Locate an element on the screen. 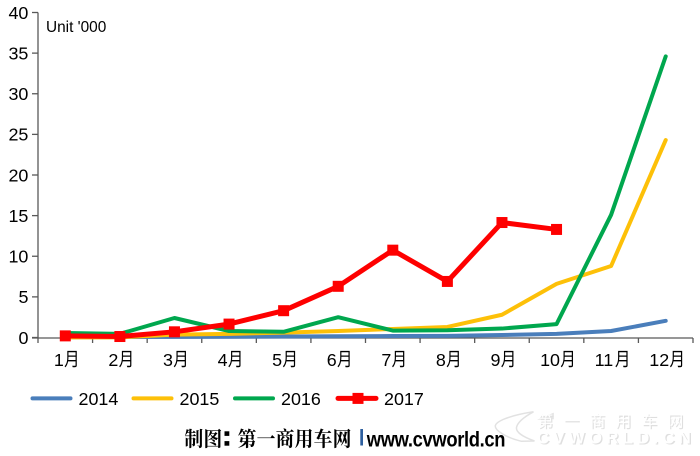 The width and height of the screenshot is (700, 456). svg-text: 12 is located at coordinates (659, 360).